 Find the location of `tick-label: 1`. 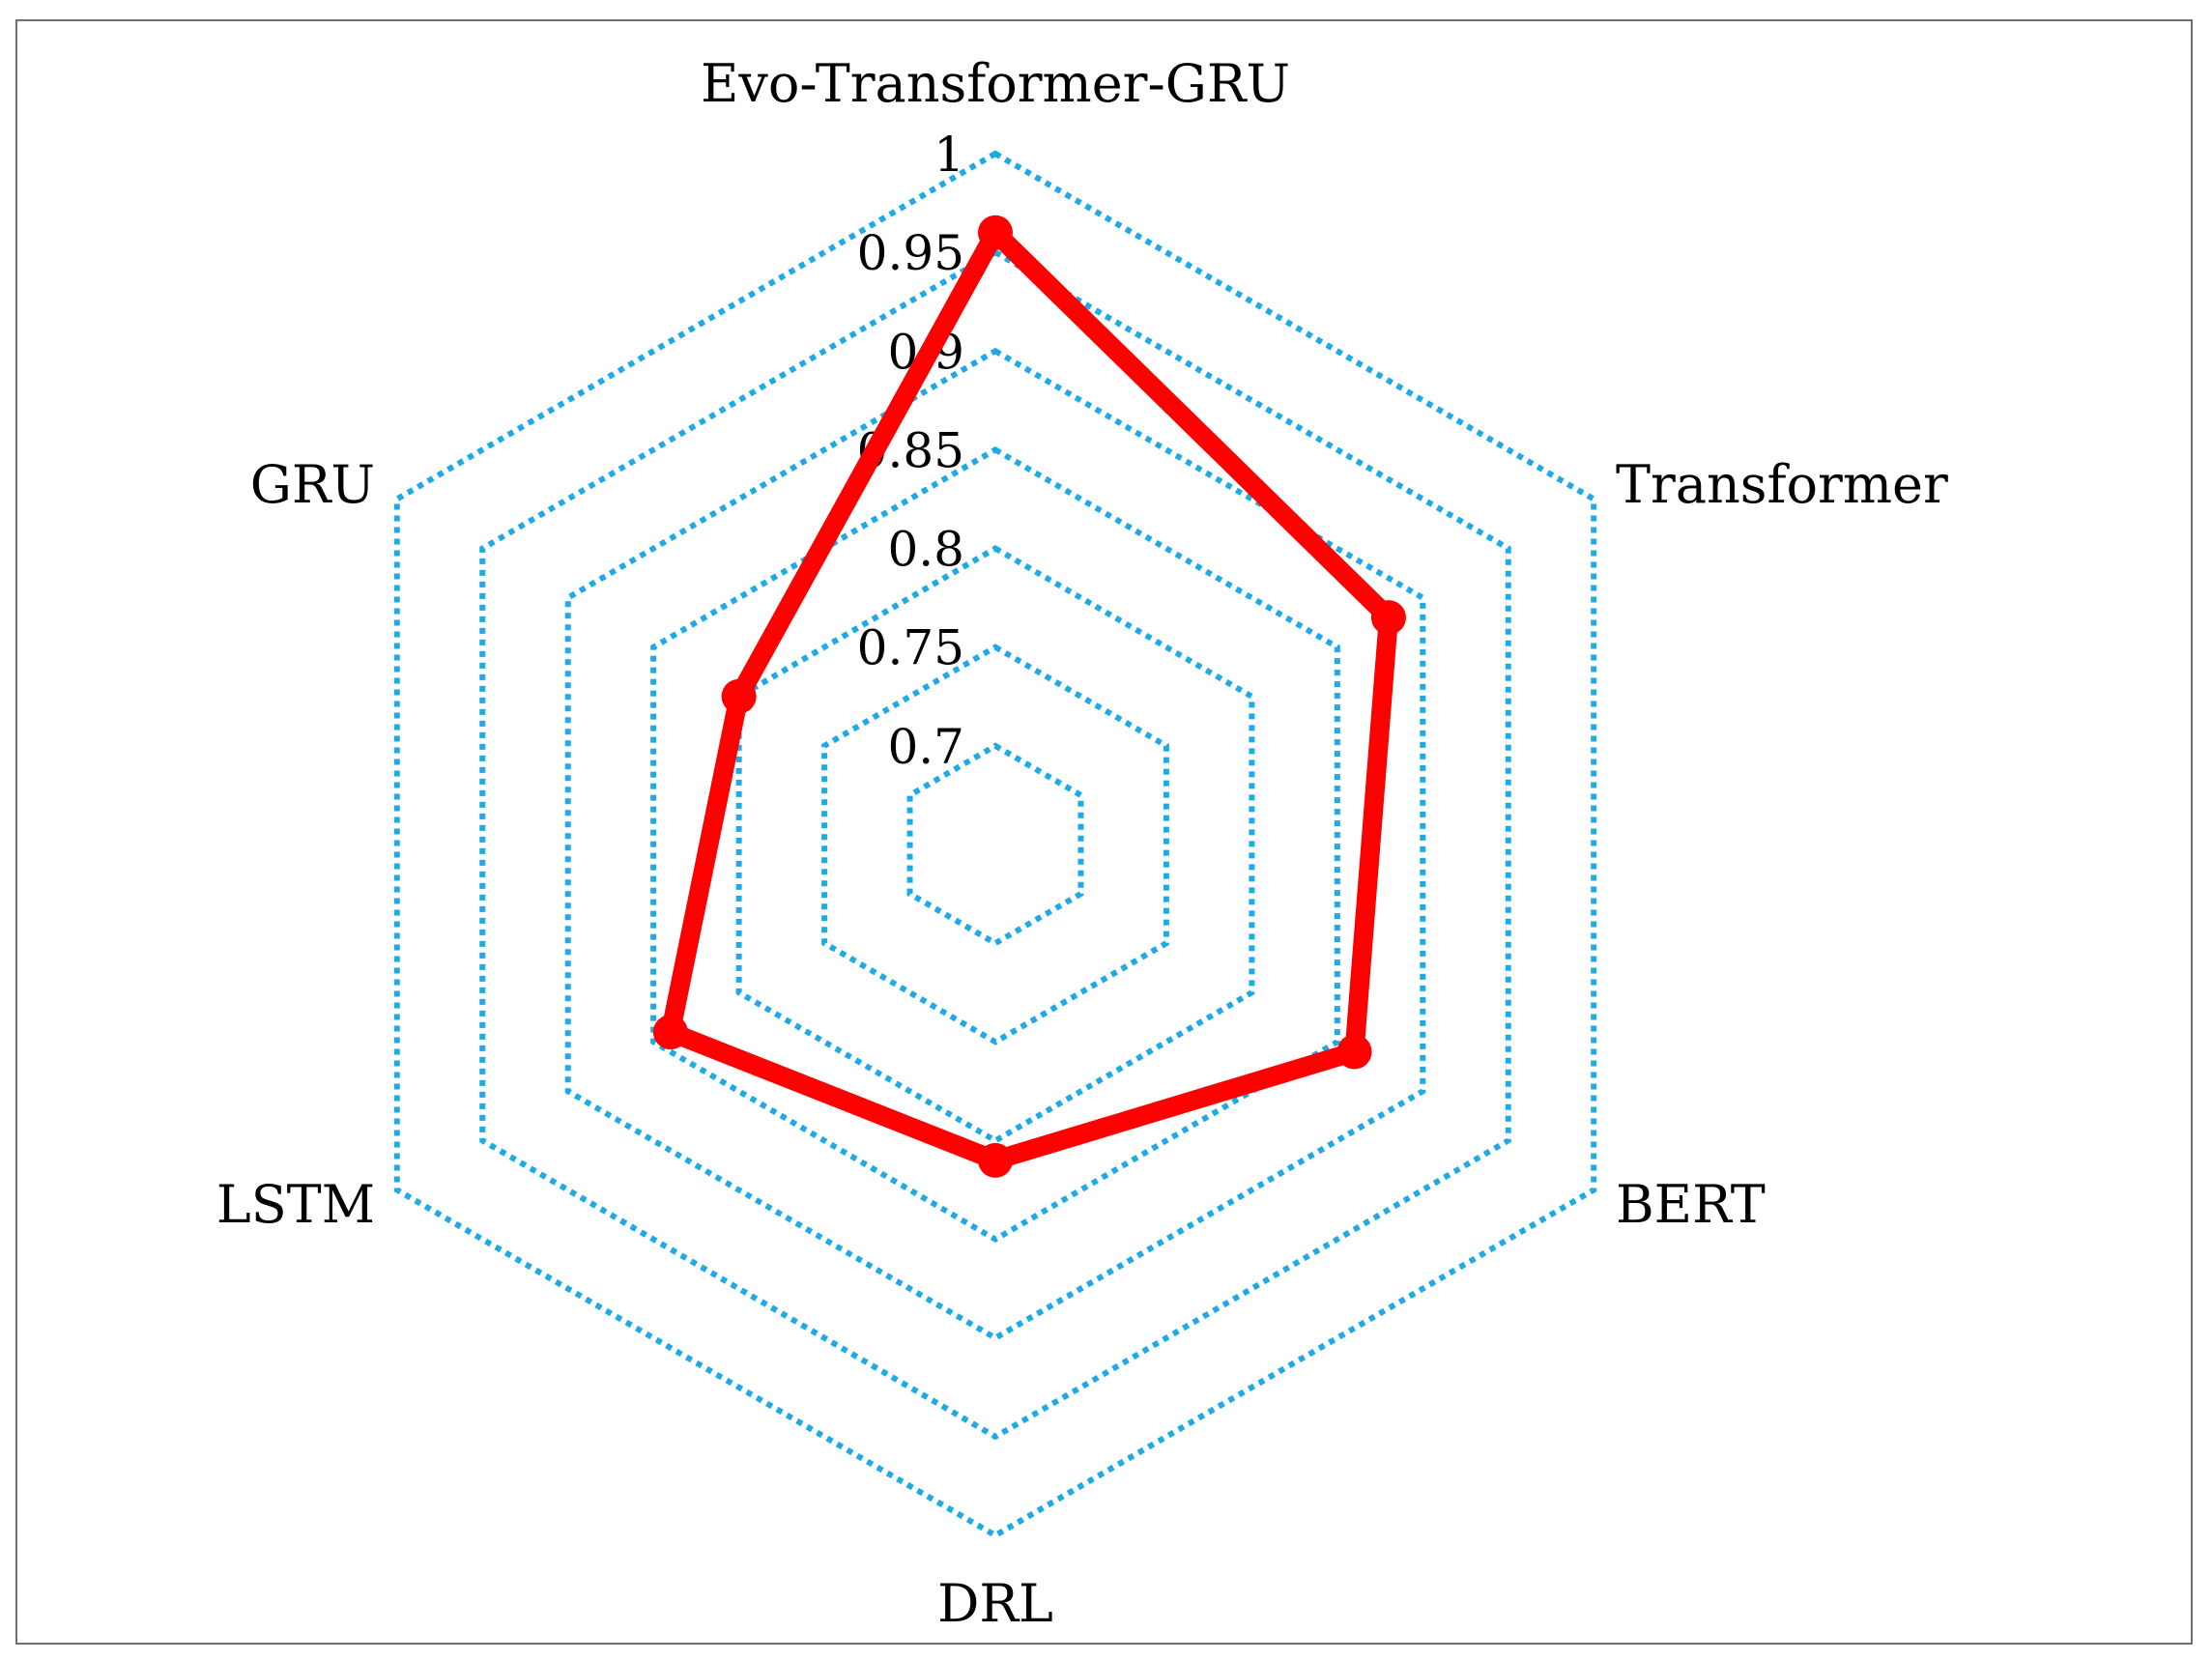

tick-label: 1 is located at coordinates (949, 155).